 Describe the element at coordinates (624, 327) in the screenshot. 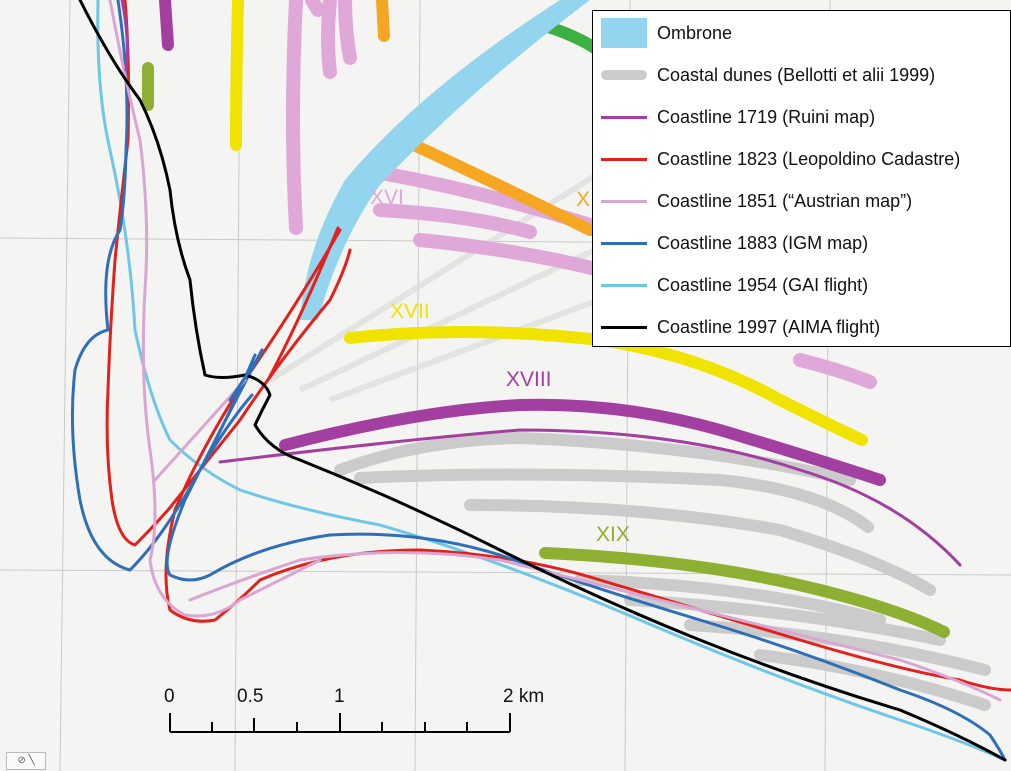

I see `legend-swatch-1997` at that location.